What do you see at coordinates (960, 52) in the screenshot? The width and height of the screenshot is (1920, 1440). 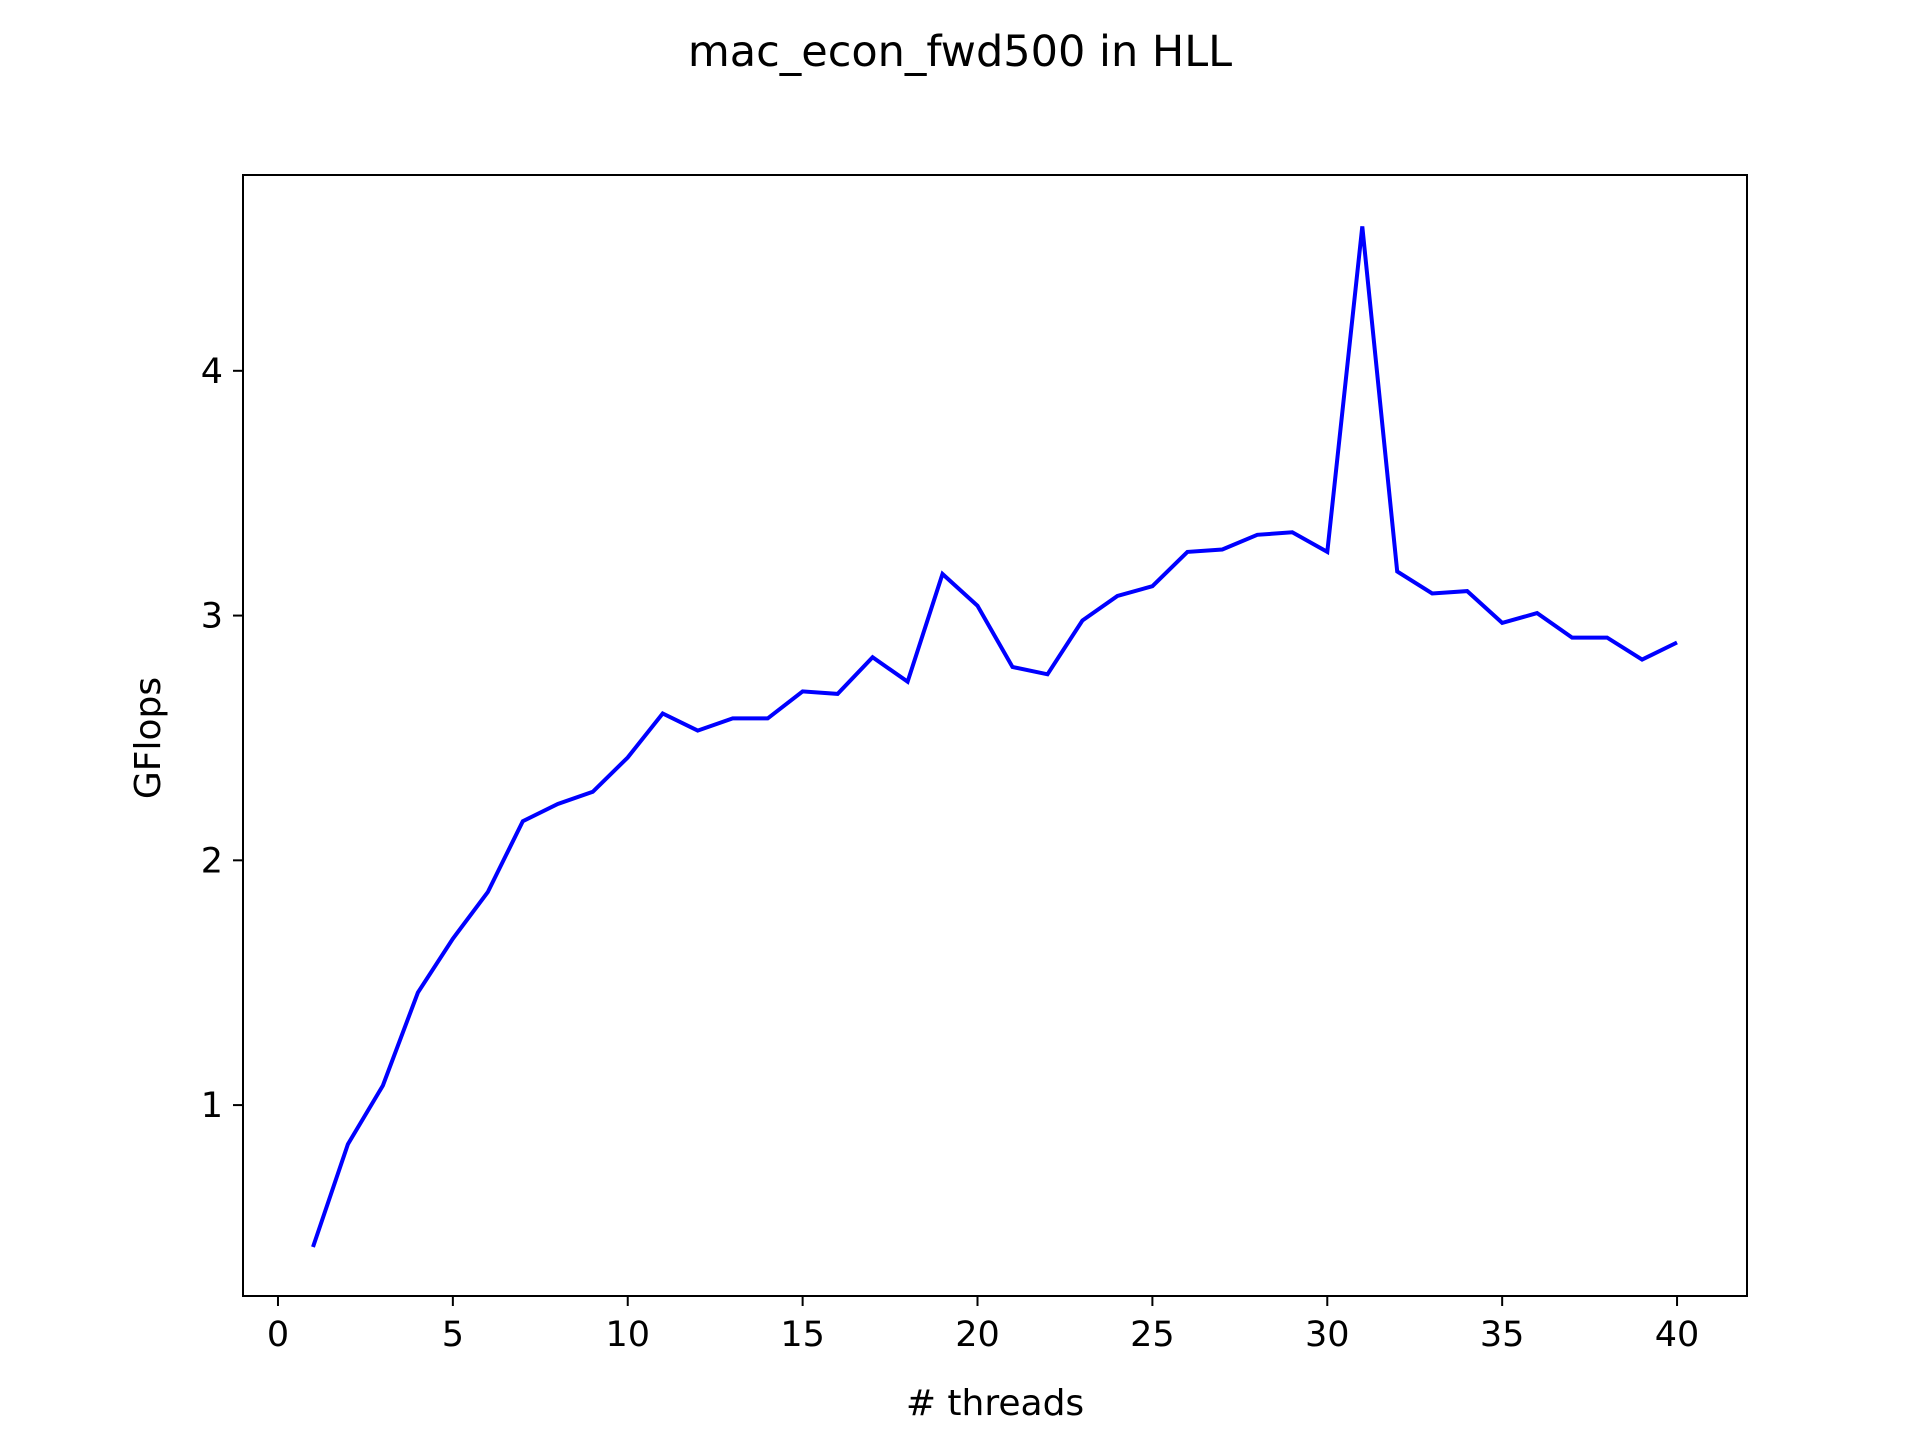 I see `chart-title: mac_econ_fwd500 in HLL` at bounding box center [960, 52].